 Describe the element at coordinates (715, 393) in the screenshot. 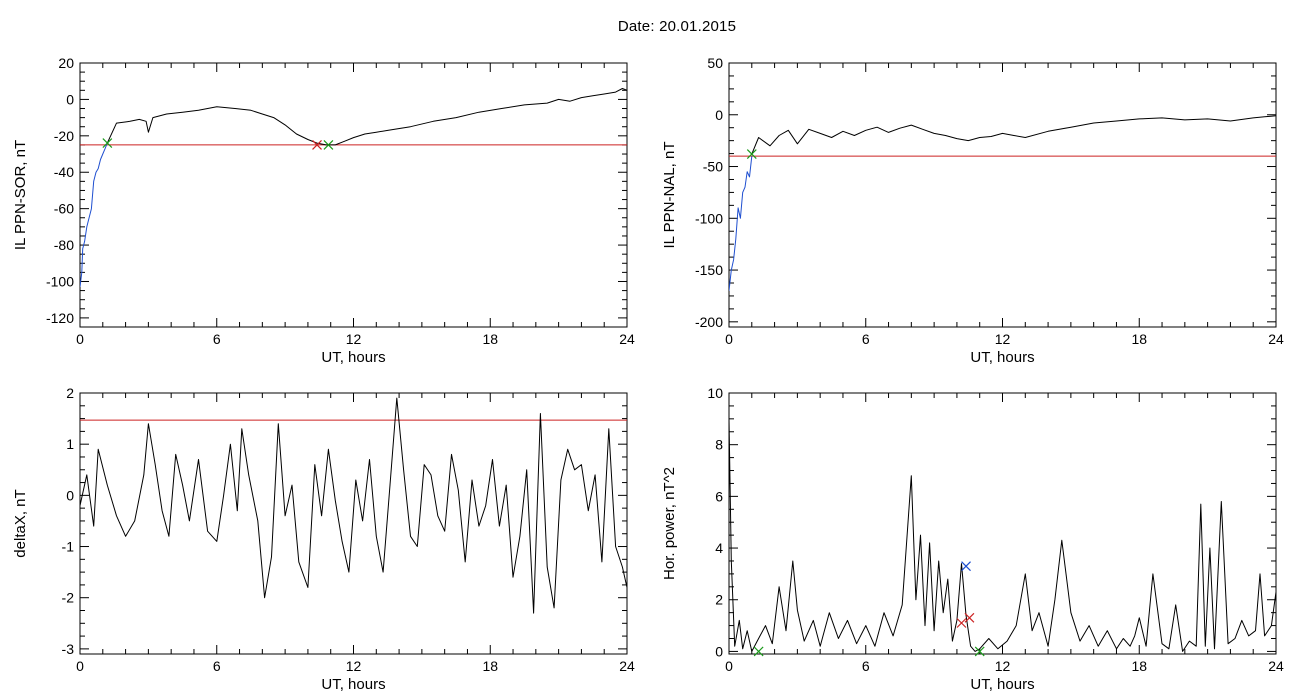

I see `y-tick-label: 10` at that location.